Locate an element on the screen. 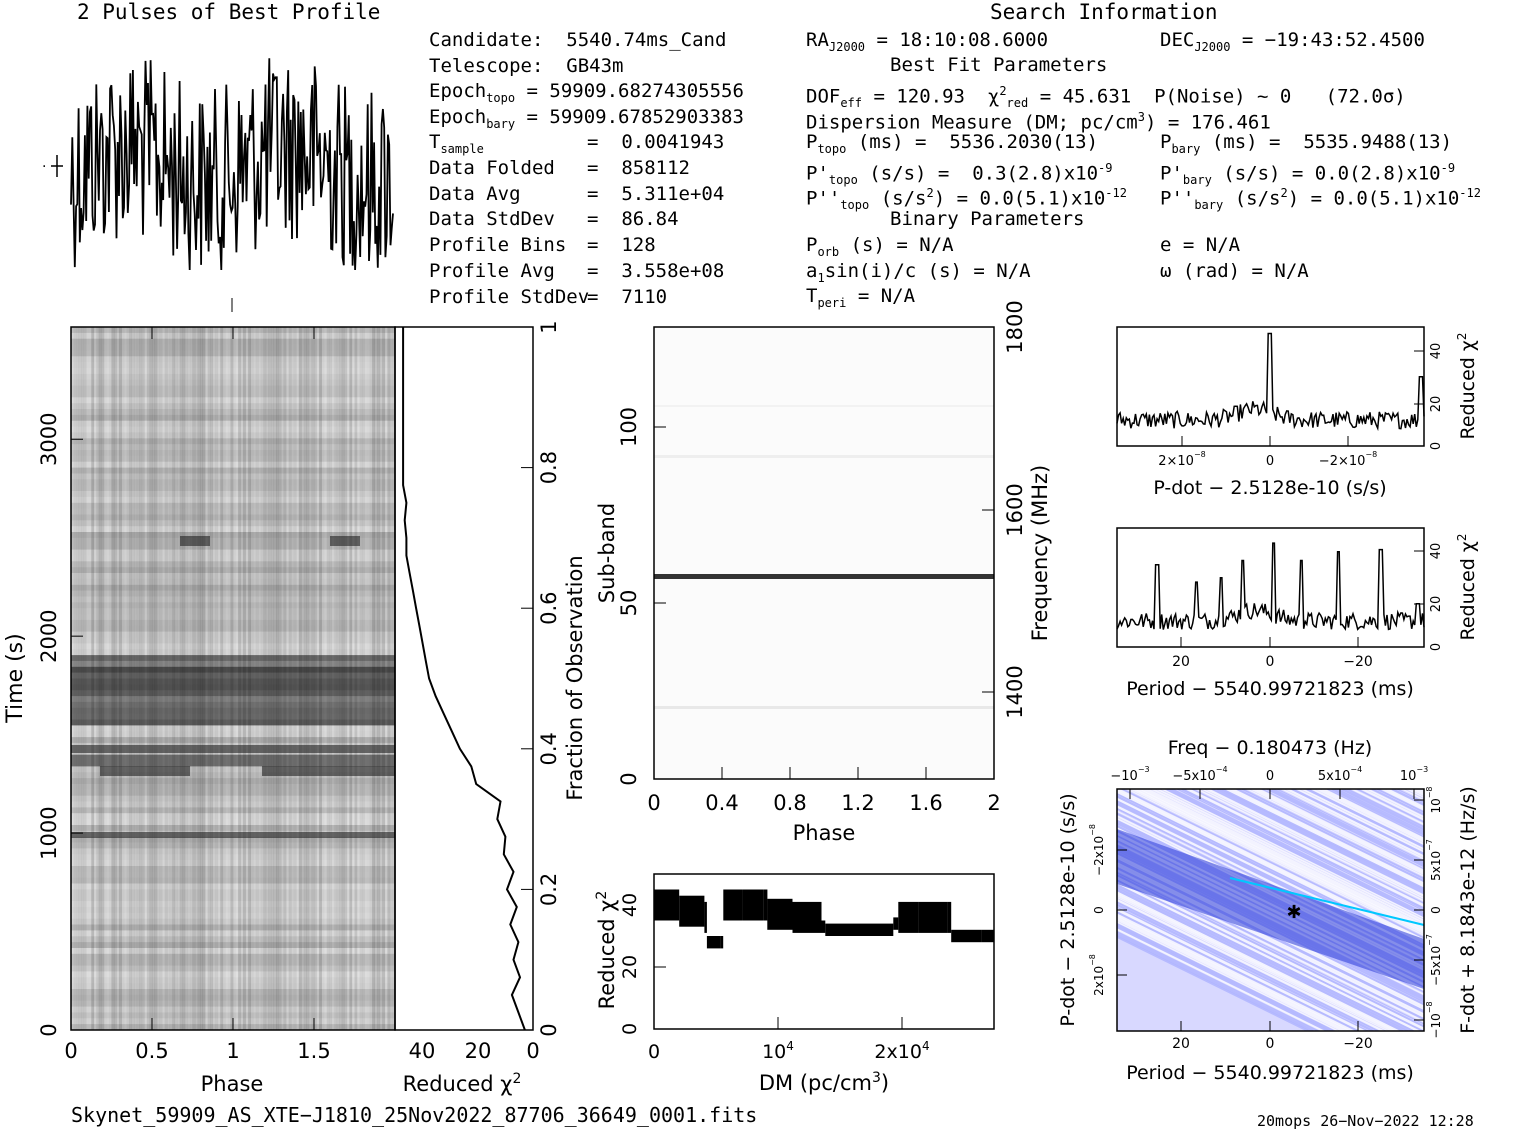 This screenshot has width=1517, height=1133. subband-x-tick: 0.8 is located at coordinates (789, 803).